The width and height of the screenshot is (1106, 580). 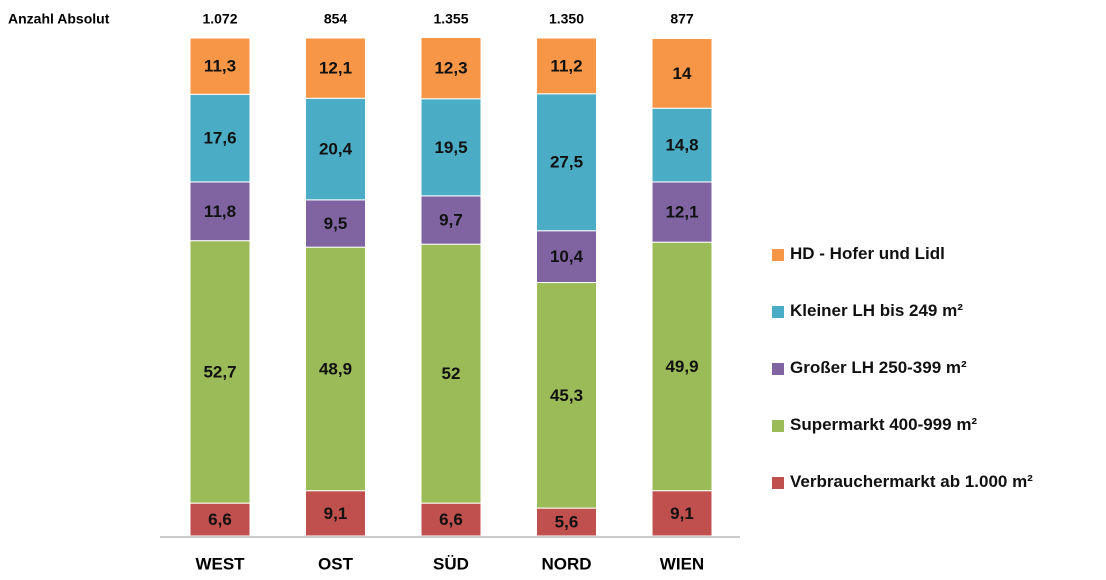 I want to click on data-label: 9,5, so click(x=336, y=223).